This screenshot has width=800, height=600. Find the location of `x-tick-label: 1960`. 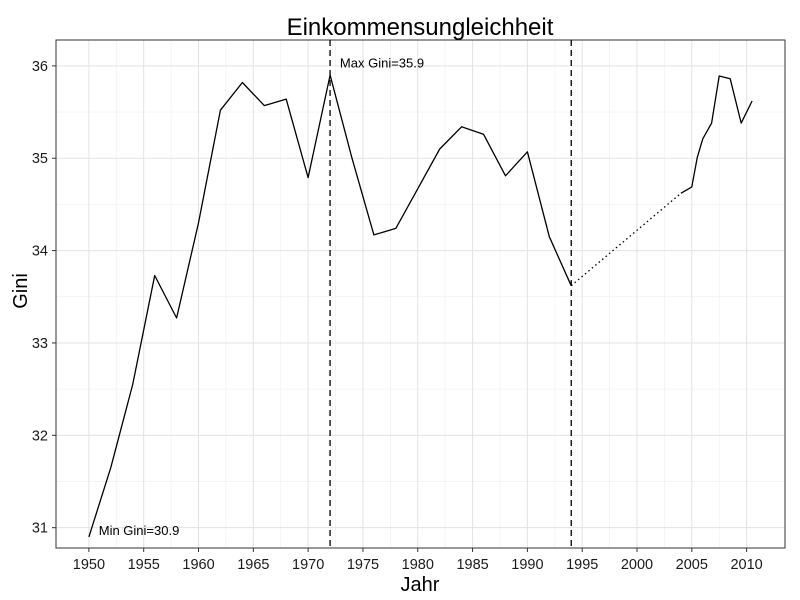

x-tick-label: 1960 is located at coordinates (198, 565).